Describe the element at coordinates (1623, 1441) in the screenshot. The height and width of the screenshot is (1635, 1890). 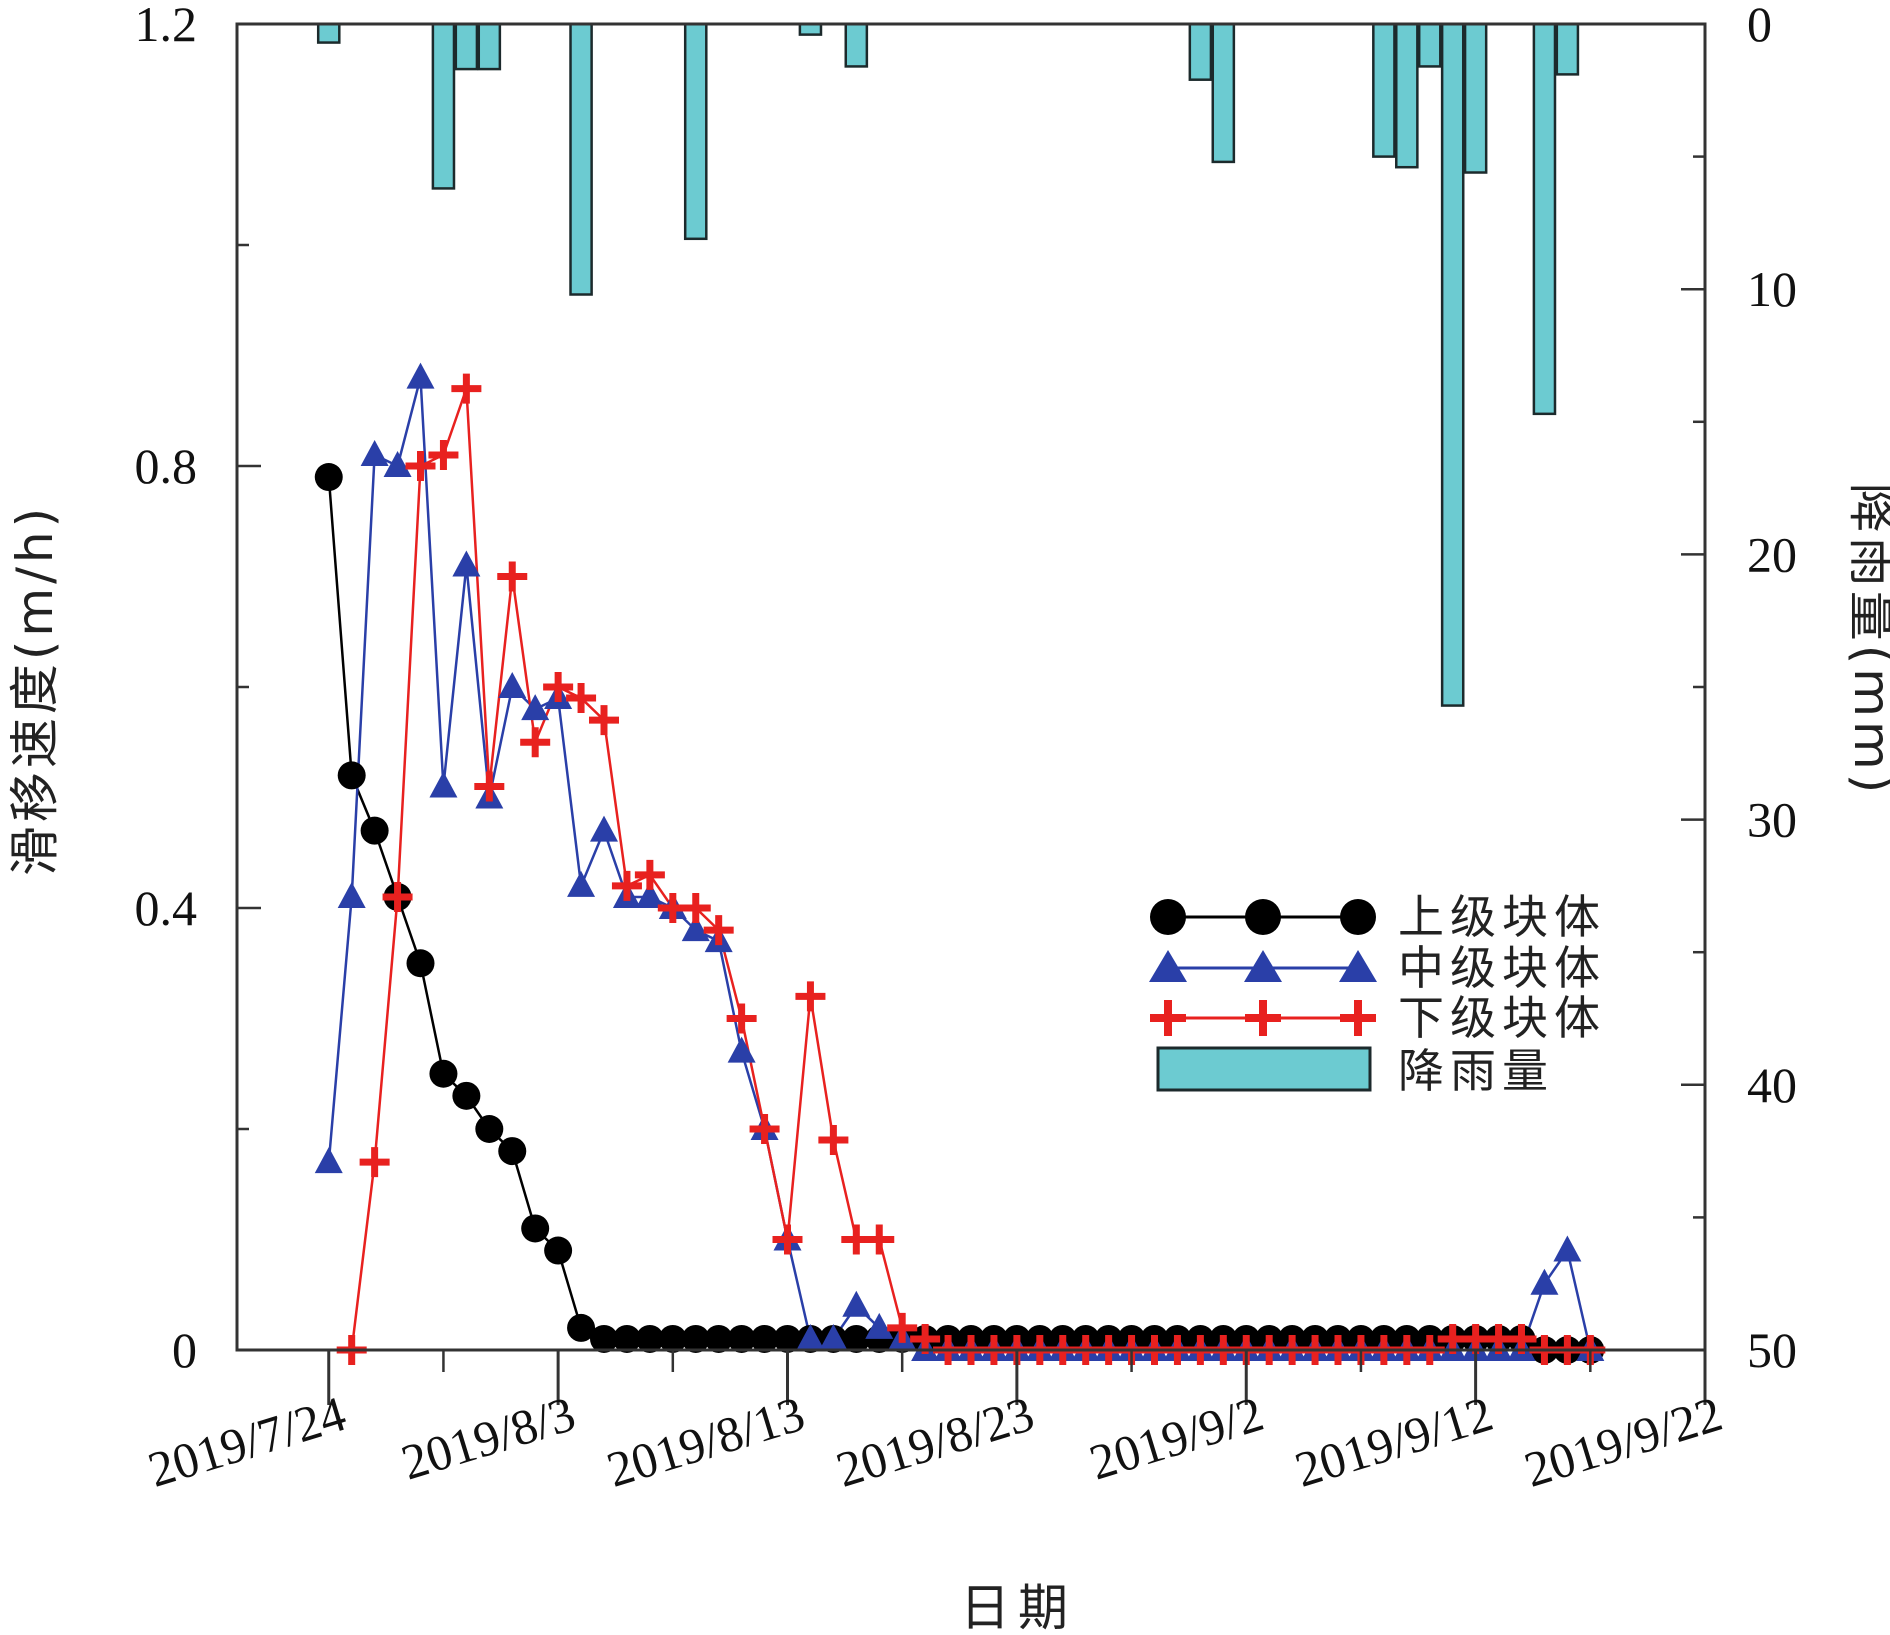
I see `x-tick-label: 2019/9/22` at that location.